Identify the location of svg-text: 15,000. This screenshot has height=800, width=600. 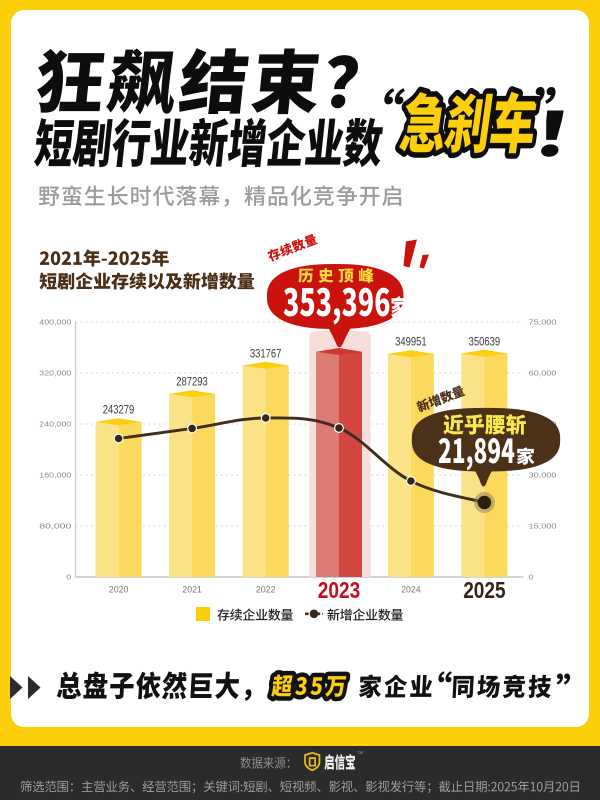
(543, 526).